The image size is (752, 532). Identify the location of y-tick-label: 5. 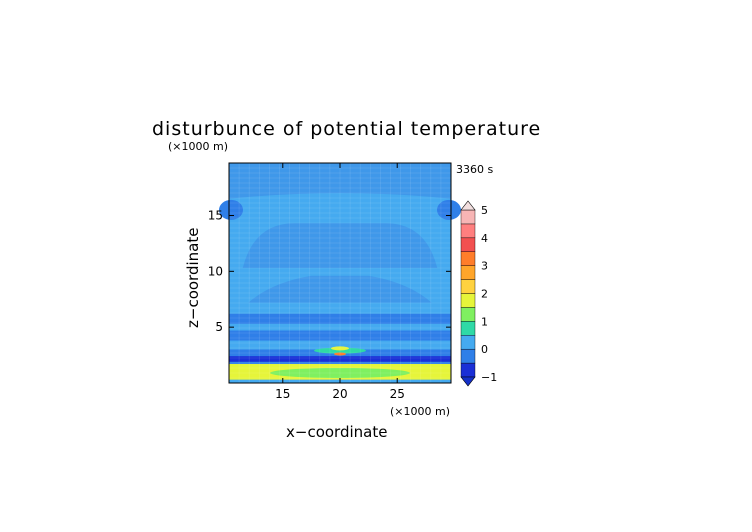
(219, 327).